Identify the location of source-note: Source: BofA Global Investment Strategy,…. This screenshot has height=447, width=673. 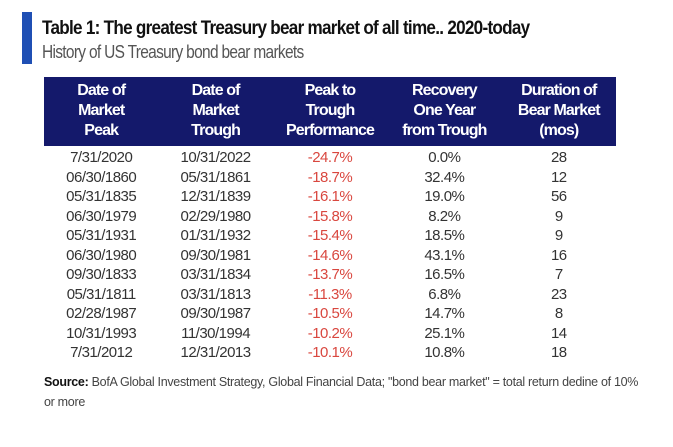
(344, 392).